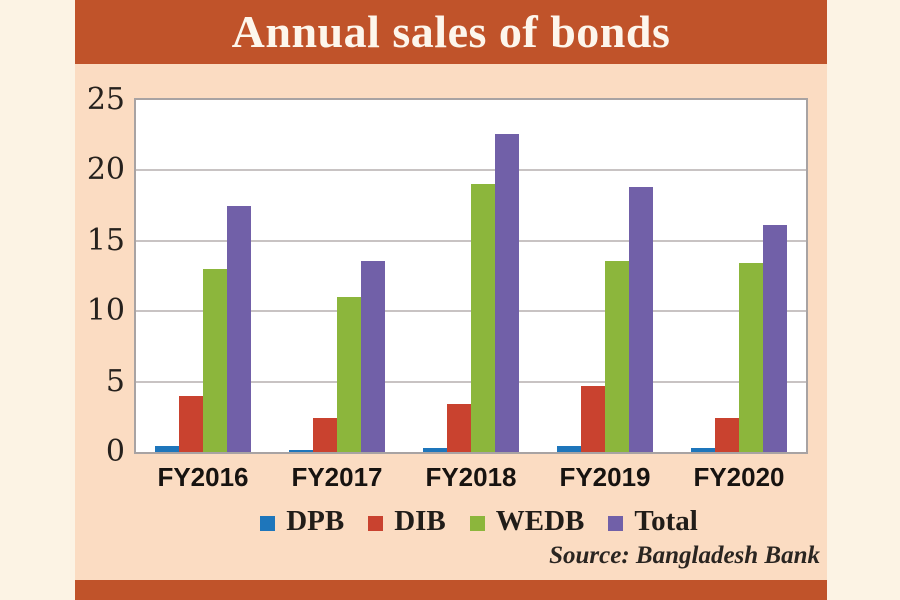 The image size is (900, 600). I want to click on legend-swatch-dpb-icon, so click(268, 523).